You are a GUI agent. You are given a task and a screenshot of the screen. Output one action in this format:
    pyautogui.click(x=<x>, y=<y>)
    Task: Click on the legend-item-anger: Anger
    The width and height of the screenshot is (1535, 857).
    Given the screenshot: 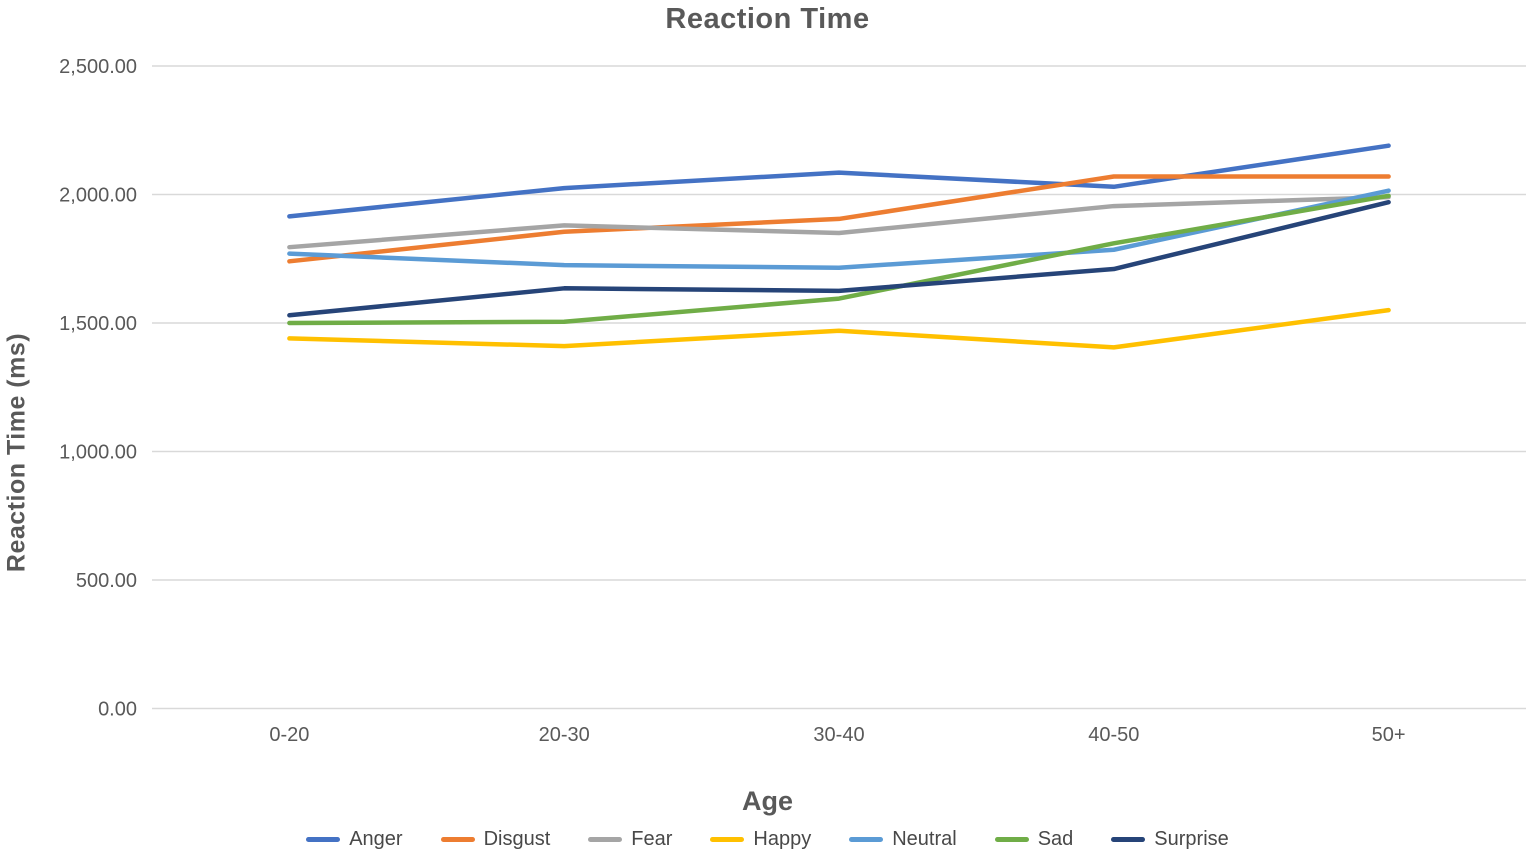 What is the action you would take?
    pyautogui.click(x=354, y=839)
    